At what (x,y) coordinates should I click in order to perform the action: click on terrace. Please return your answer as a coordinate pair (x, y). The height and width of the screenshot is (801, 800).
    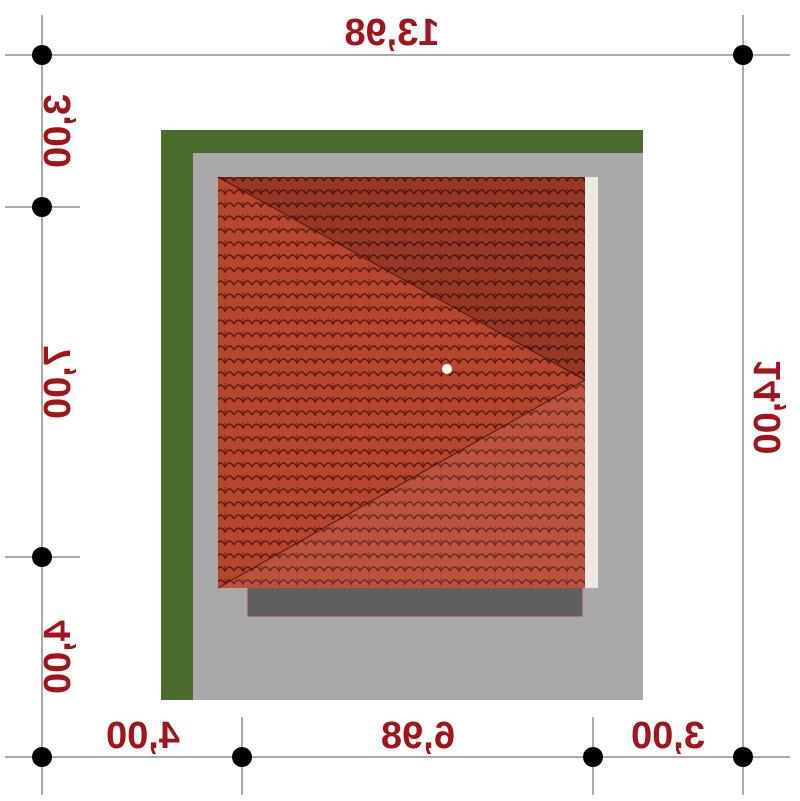
    Looking at the image, I should click on (415, 601).